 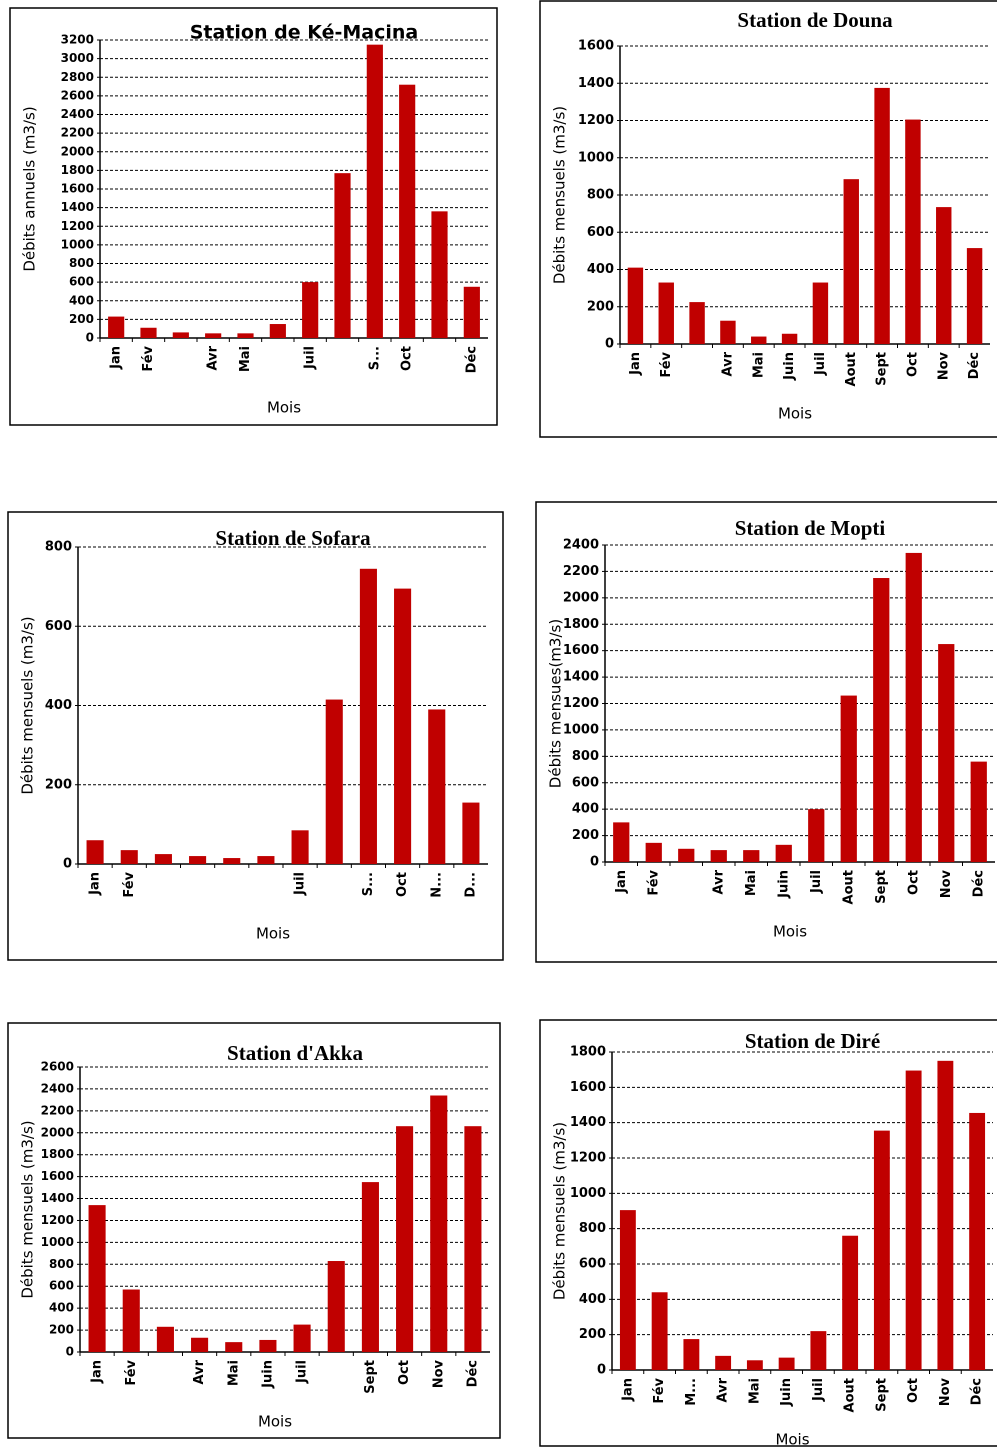 I want to click on y-axis-label: Débits mensuels (m3/s), so click(x=28, y=705).